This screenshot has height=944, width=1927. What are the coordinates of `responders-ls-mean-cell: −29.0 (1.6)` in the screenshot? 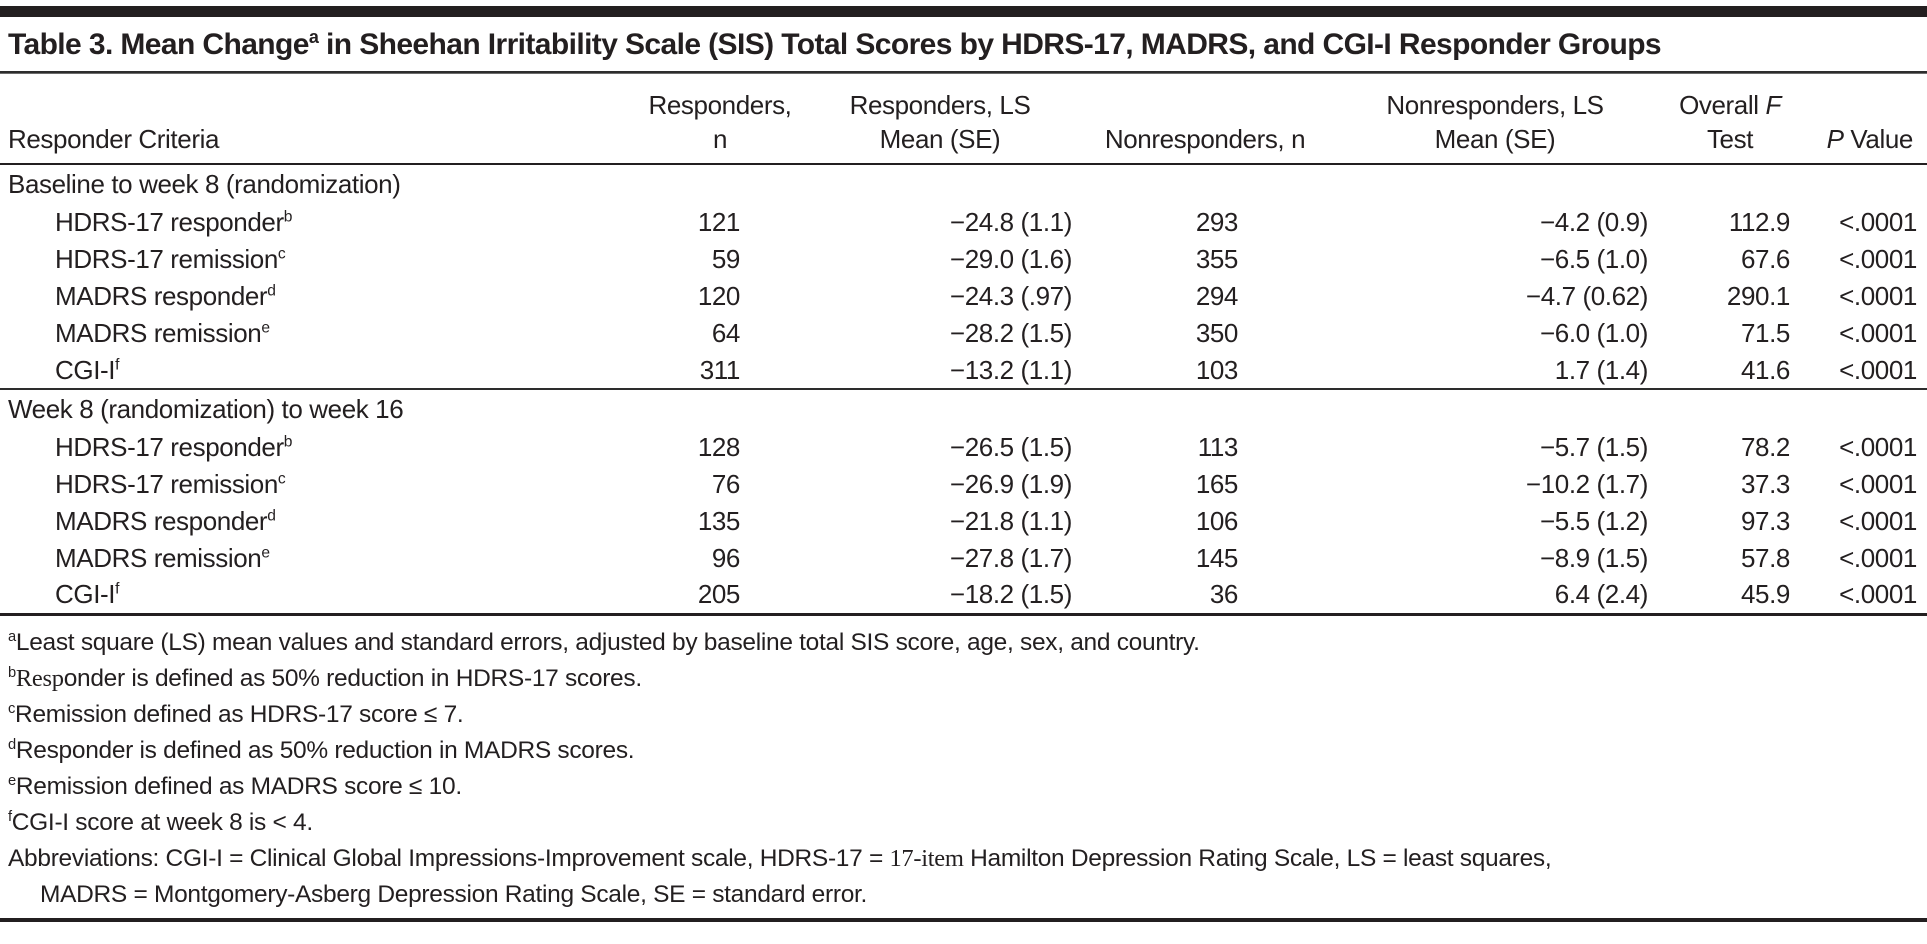 It's located at (1010, 259).